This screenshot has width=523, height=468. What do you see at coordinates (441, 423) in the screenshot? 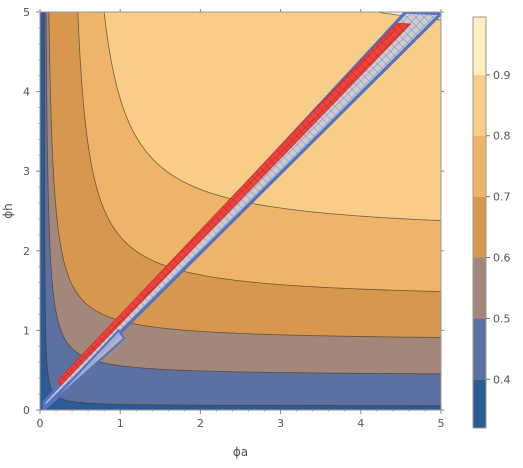
I see `x-tick-label-5: 5` at bounding box center [441, 423].